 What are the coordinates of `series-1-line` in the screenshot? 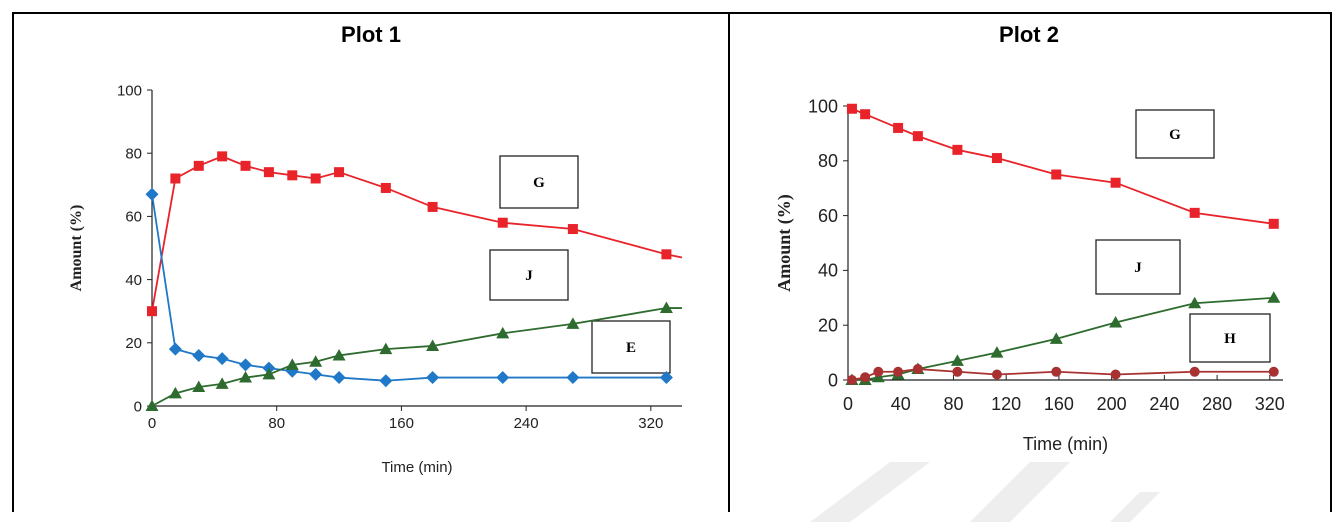 It's located at (409, 288).